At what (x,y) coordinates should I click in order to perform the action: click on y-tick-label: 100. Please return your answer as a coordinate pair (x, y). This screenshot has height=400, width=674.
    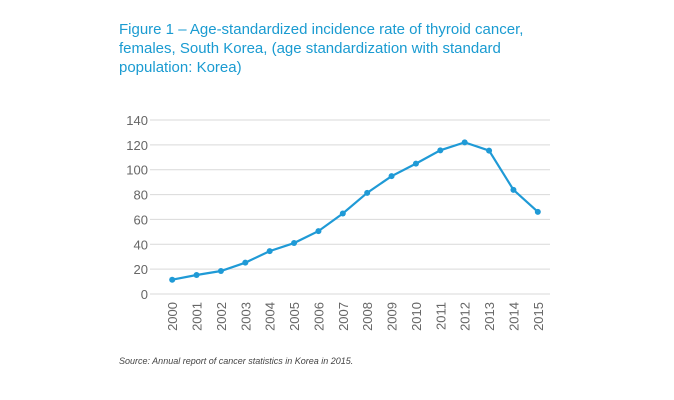
    Looking at the image, I should click on (137, 170).